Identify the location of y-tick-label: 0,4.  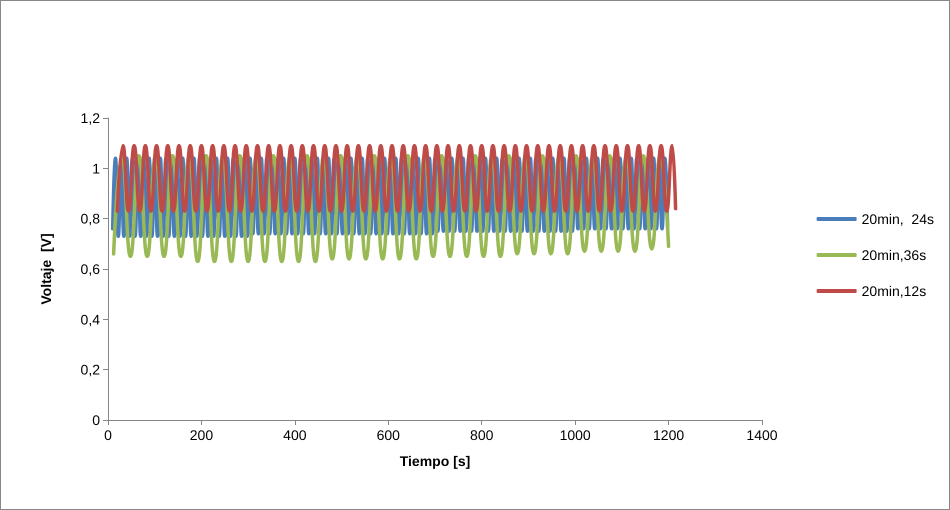
(90, 319).